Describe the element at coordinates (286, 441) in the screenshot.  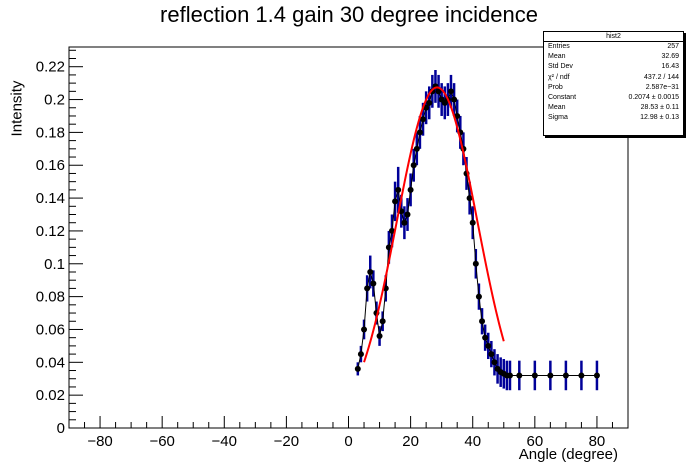
I see `x-tick-label: −20` at that location.